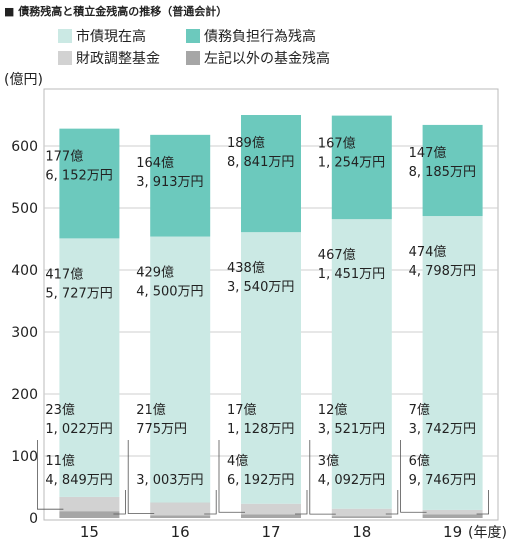 Image resolution: width=512 pixels, height=546 pixels. What do you see at coordinates (419, 461) in the screenshot?
I see `data-label-3-19-0: 6億` at bounding box center [419, 461].